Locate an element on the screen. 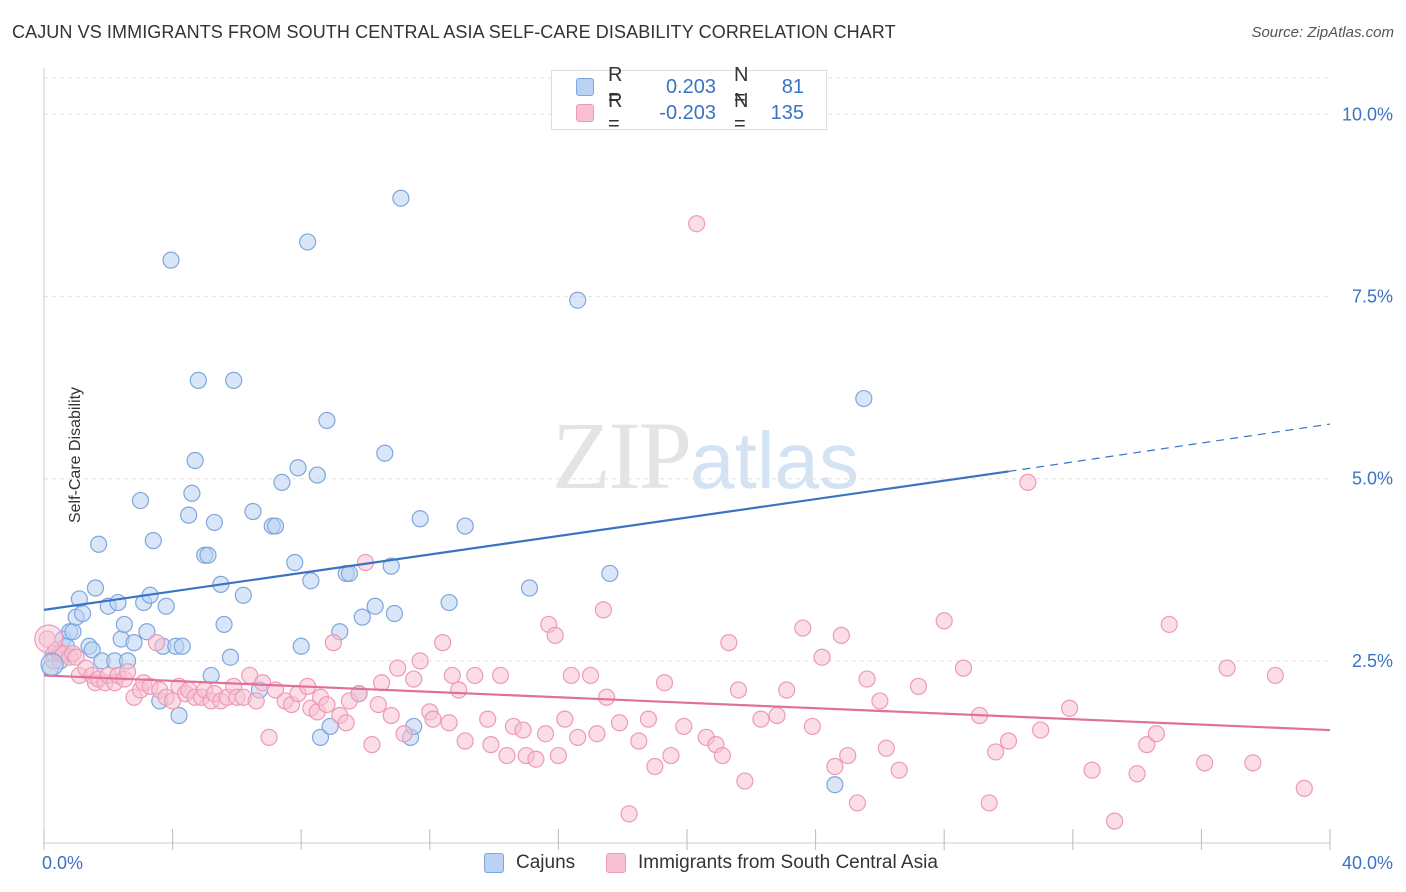 The height and width of the screenshot is (892, 1406). n-value: 135 is located at coordinates (787, 112).